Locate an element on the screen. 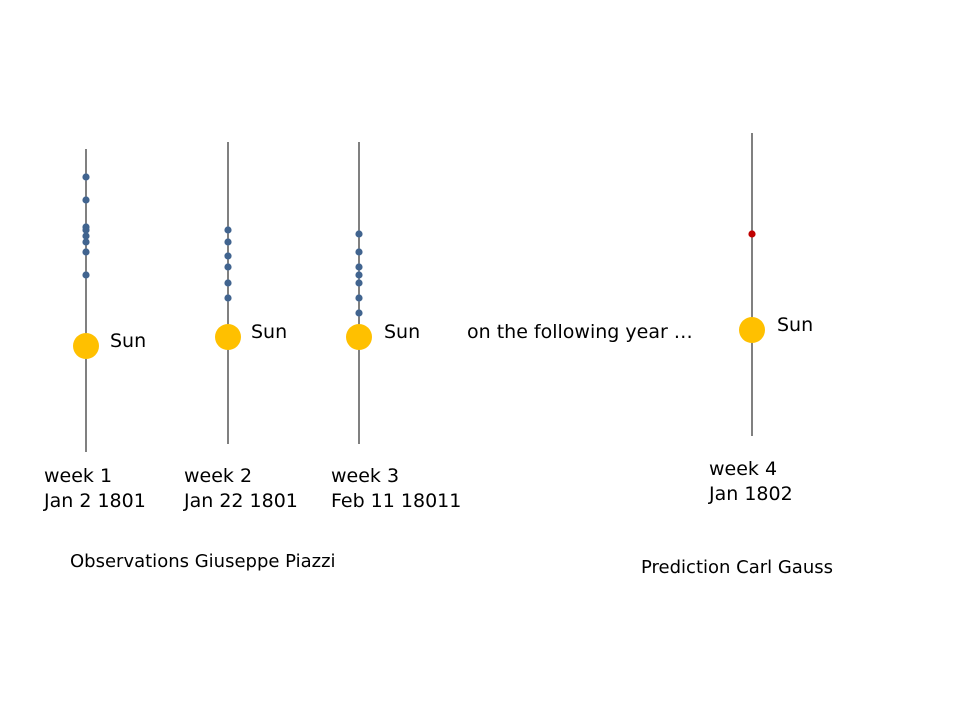 This screenshot has height=720, width=960. week-label-week3: week 3 Feb 11 18011 is located at coordinates (396, 489).